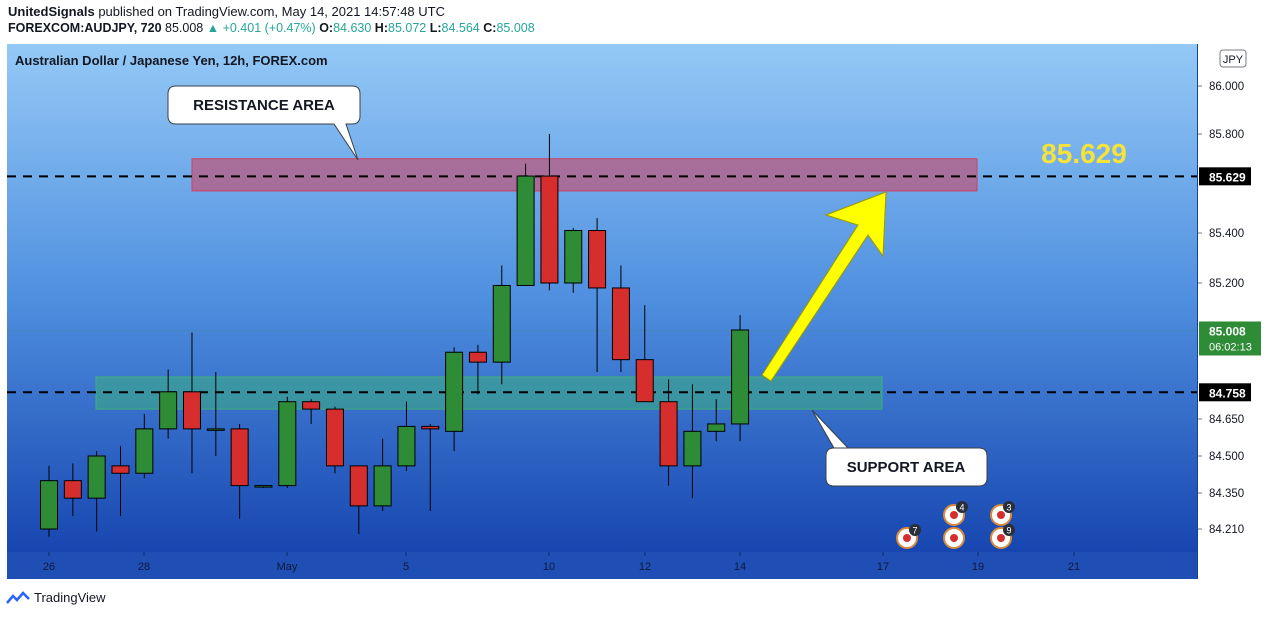  Describe the element at coordinates (363, 11) in the screenshot. I see `publish-date: May 14, 2021 14:57:48 UTC` at that location.